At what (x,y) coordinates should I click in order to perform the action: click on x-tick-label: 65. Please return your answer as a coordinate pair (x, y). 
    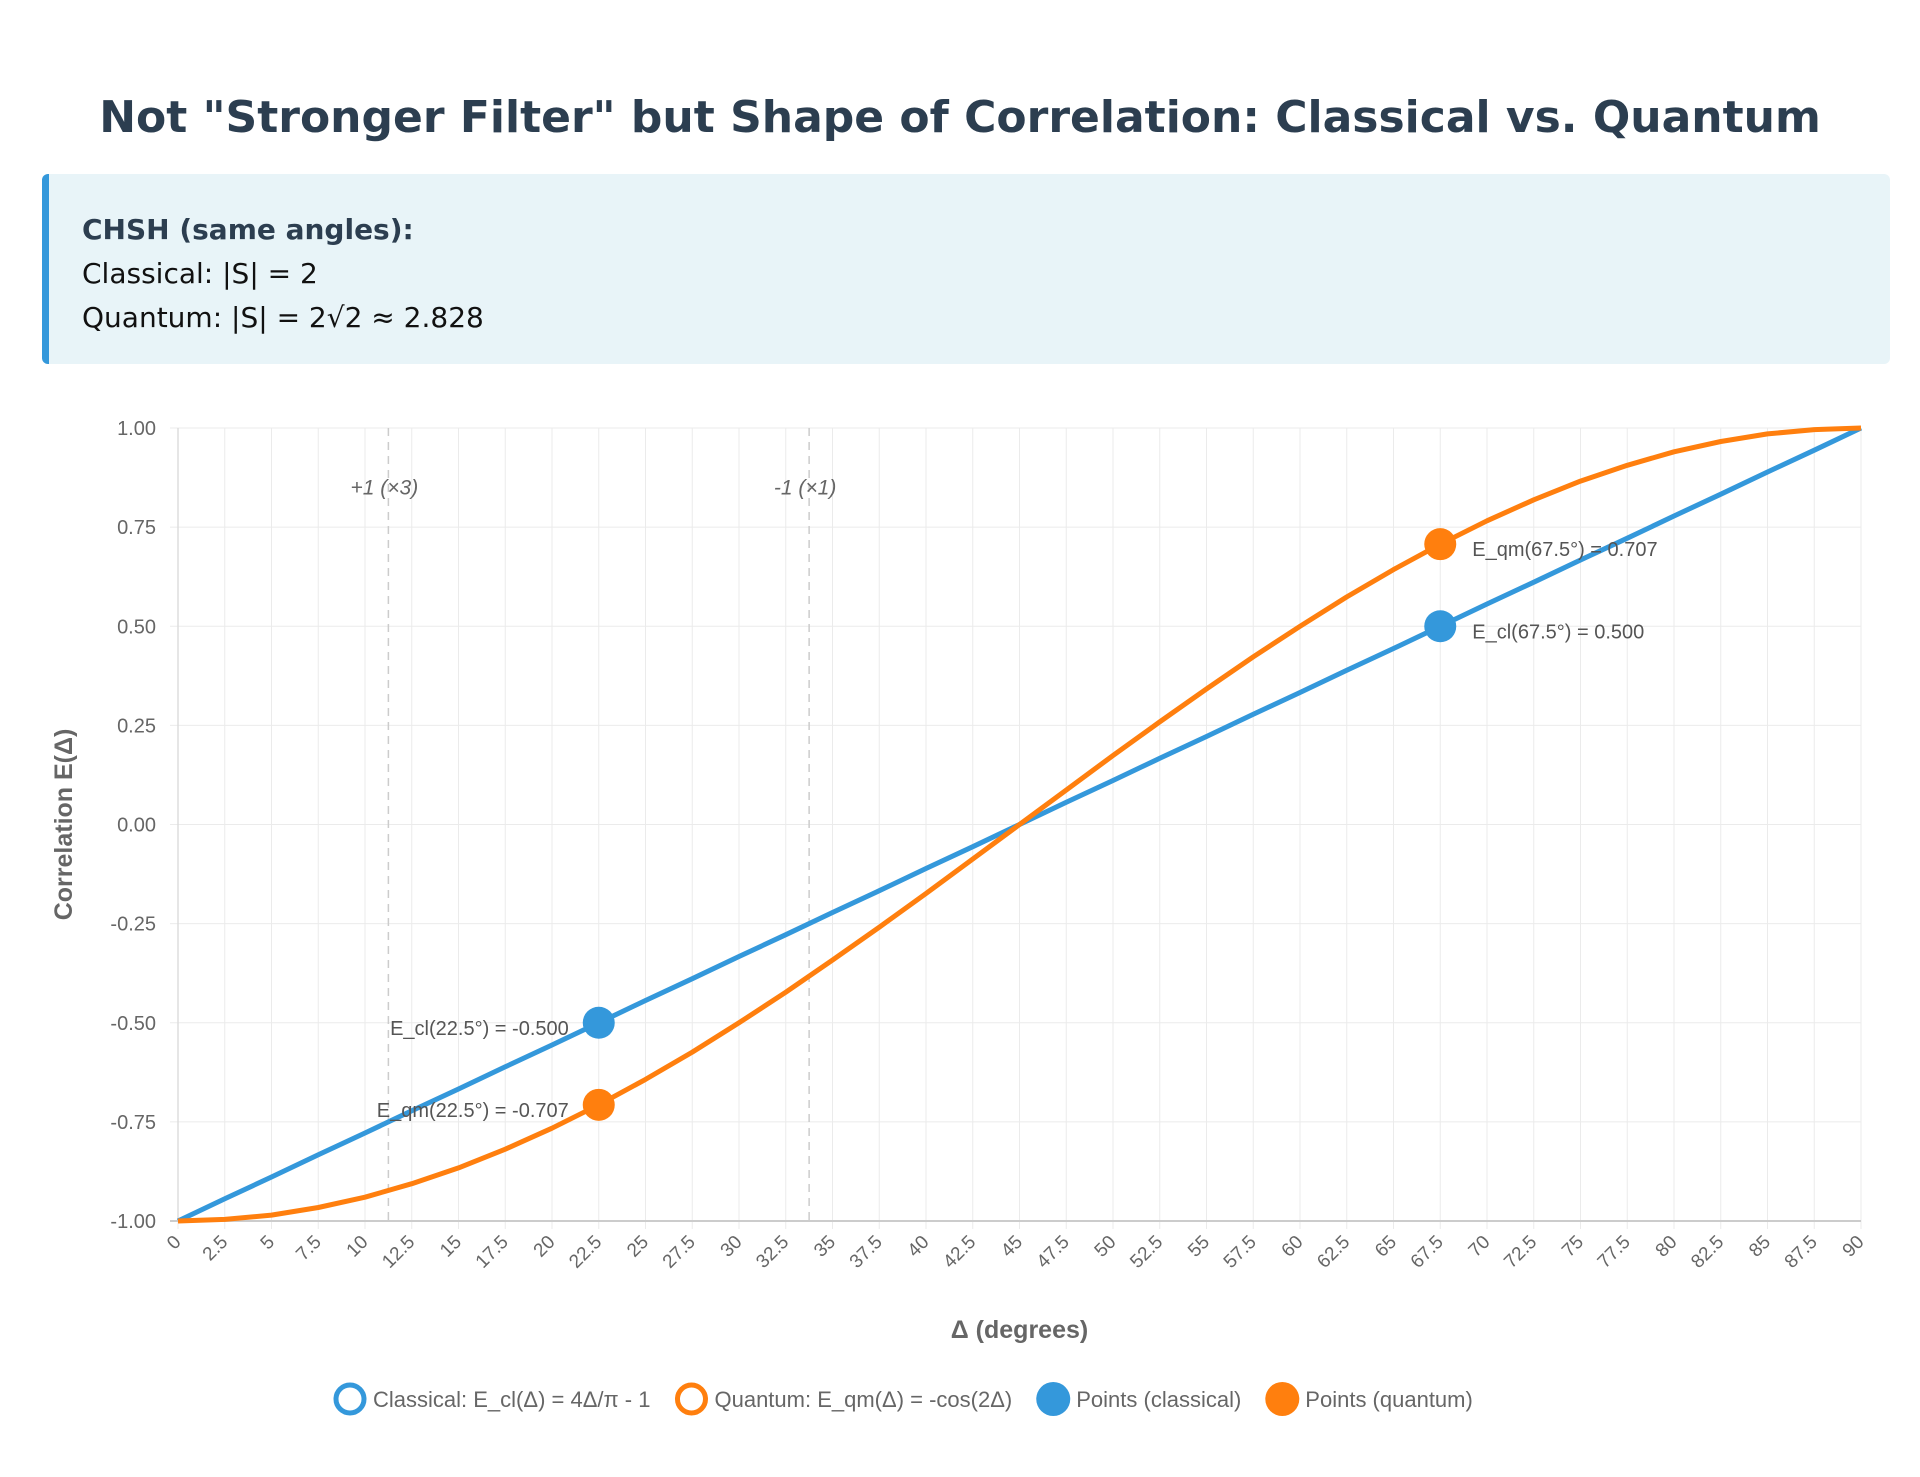
    Looking at the image, I should click on (1386, 1247).